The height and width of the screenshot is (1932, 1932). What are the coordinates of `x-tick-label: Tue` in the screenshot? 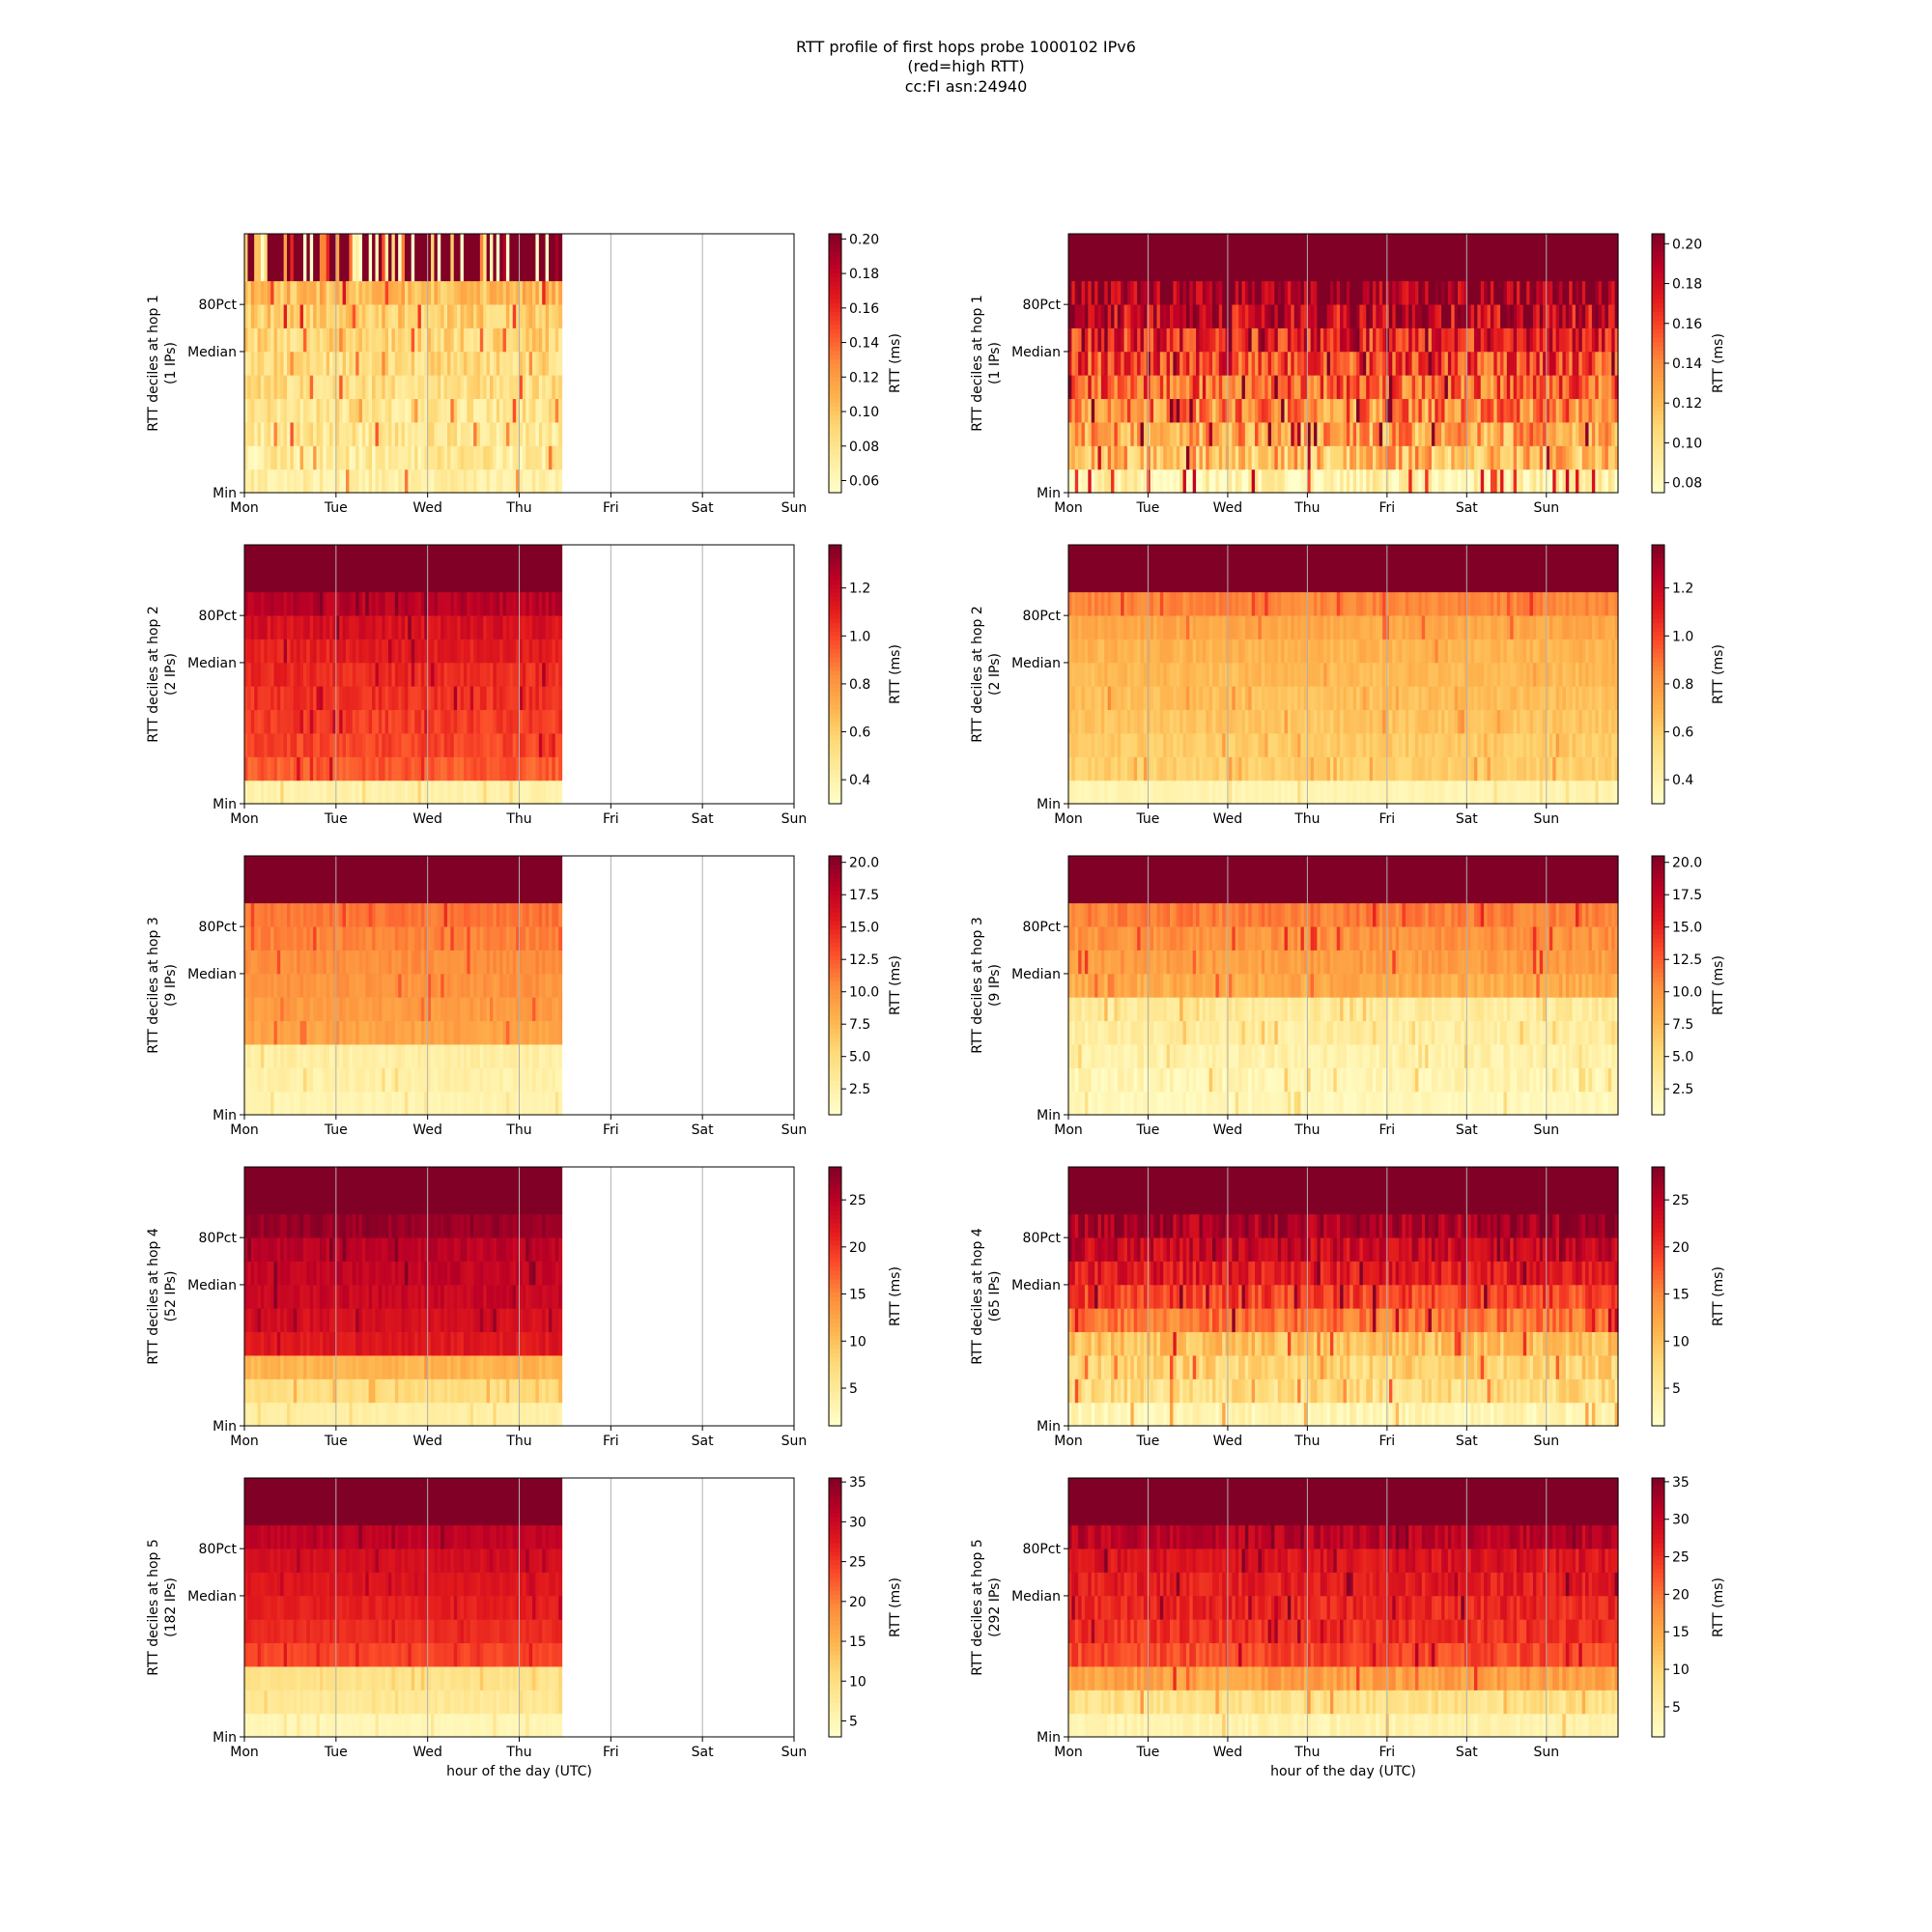 It's located at (336, 508).